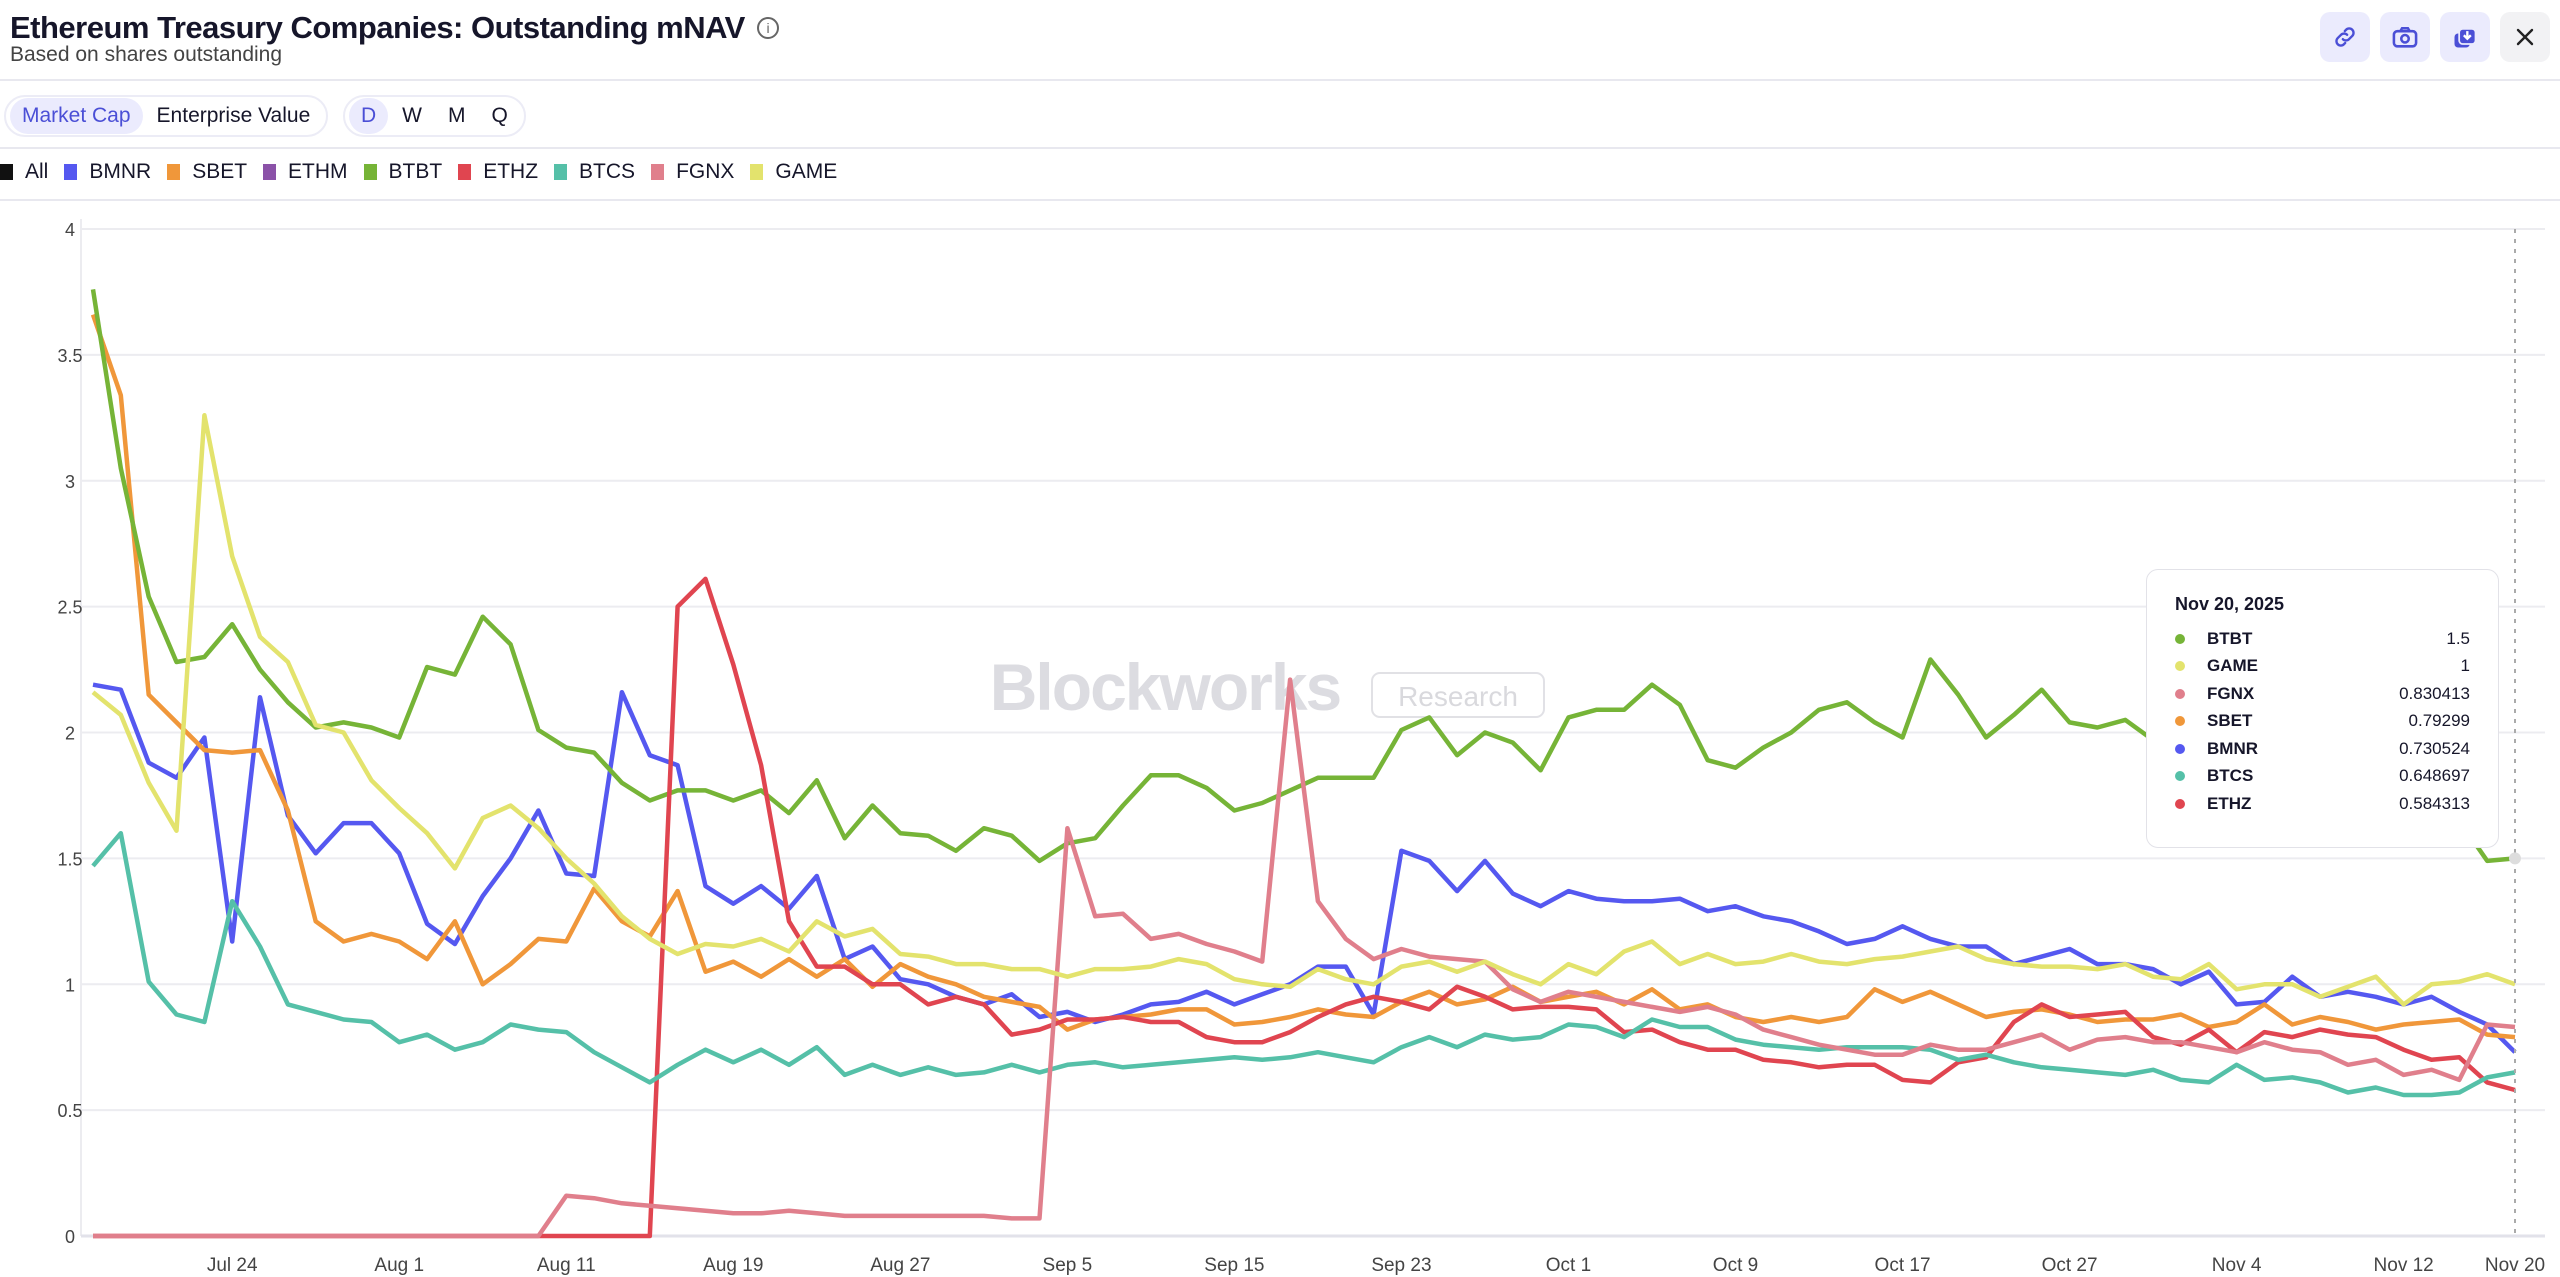 This screenshot has height=1277, width=2560. Describe the element at coordinates (457, 115) in the screenshot. I see `period-m: M` at that location.